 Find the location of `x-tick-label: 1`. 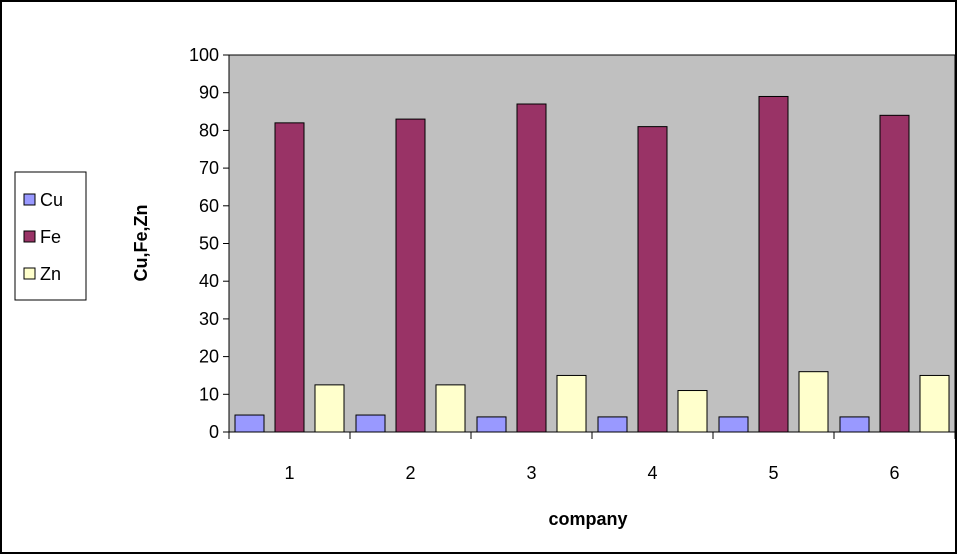

x-tick-label: 1 is located at coordinates (289, 473).